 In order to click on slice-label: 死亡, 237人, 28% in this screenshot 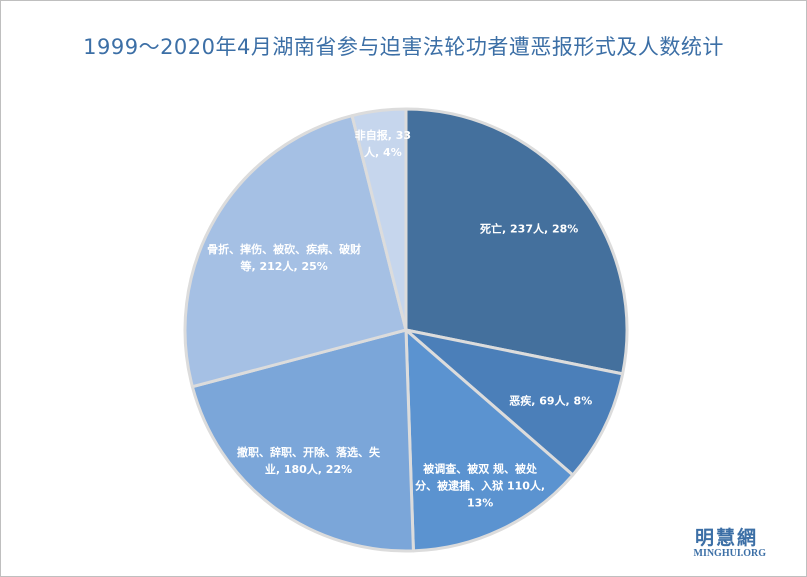, I will do `click(529, 229)`.